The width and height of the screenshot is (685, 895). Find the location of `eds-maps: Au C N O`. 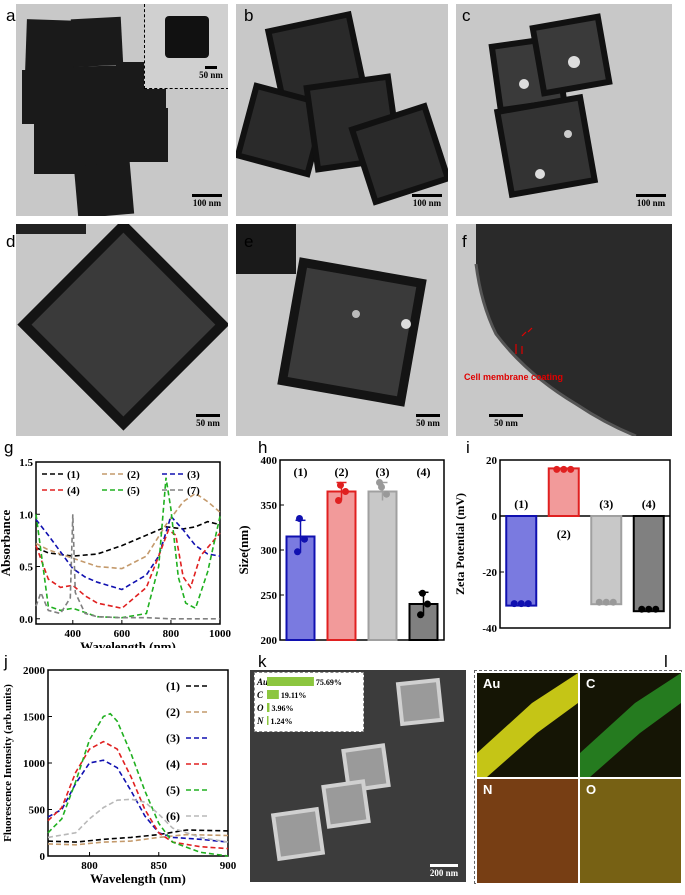

eds-maps: Au C N O is located at coordinates (578, 777).